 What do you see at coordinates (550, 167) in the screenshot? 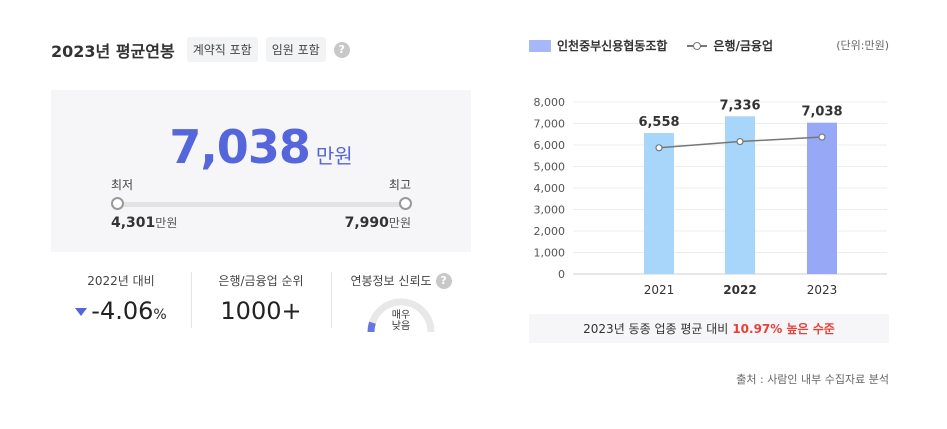
I see `y-tick-label: 5,000` at bounding box center [550, 167].